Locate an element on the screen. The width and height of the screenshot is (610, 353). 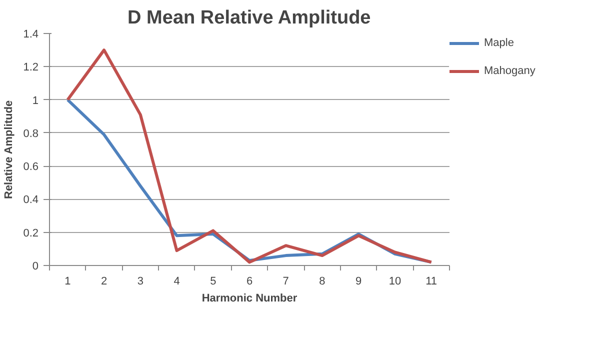
legend-label: Maple is located at coordinates (499, 43).